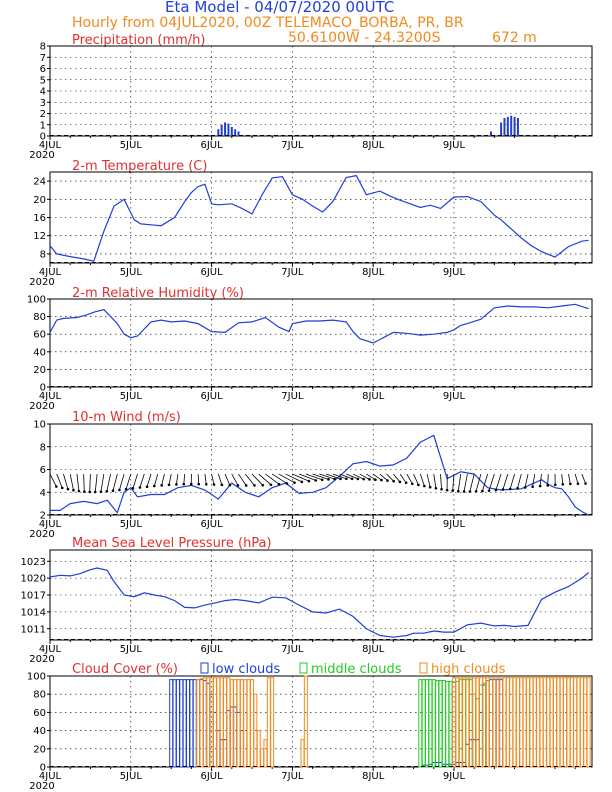 The image size is (612, 792). I want to click on cloud-frame, so click(321, 721).